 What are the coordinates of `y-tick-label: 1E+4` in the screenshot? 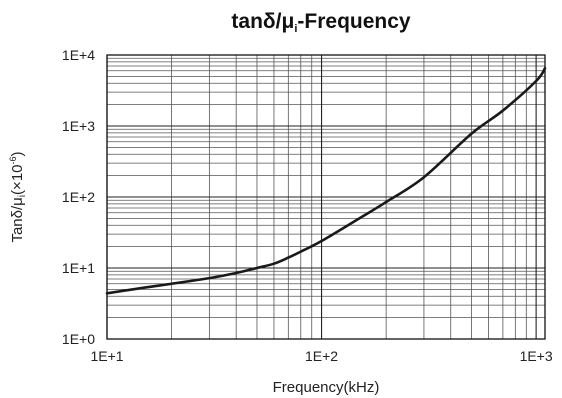 It's located at (78, 55).